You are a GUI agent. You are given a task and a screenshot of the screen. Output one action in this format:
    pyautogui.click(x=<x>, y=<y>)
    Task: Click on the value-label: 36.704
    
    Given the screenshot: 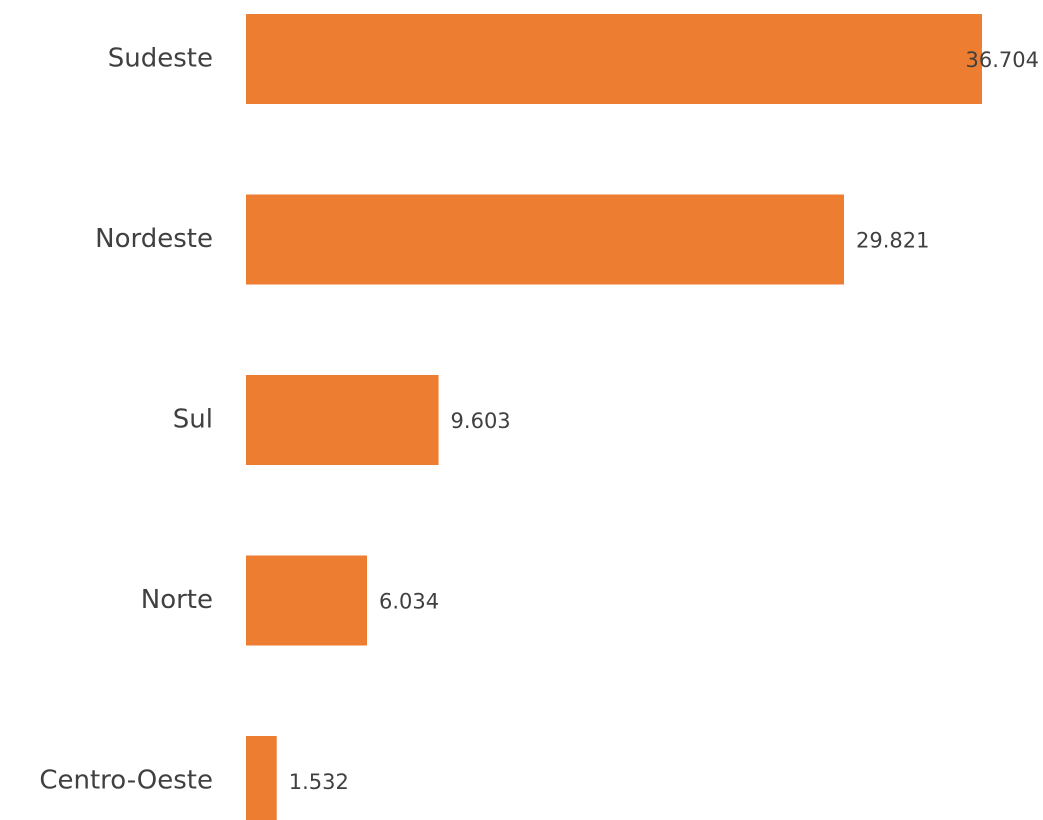 What is the action you would take?
    pyautogui.click(x=1002, y=60)
    